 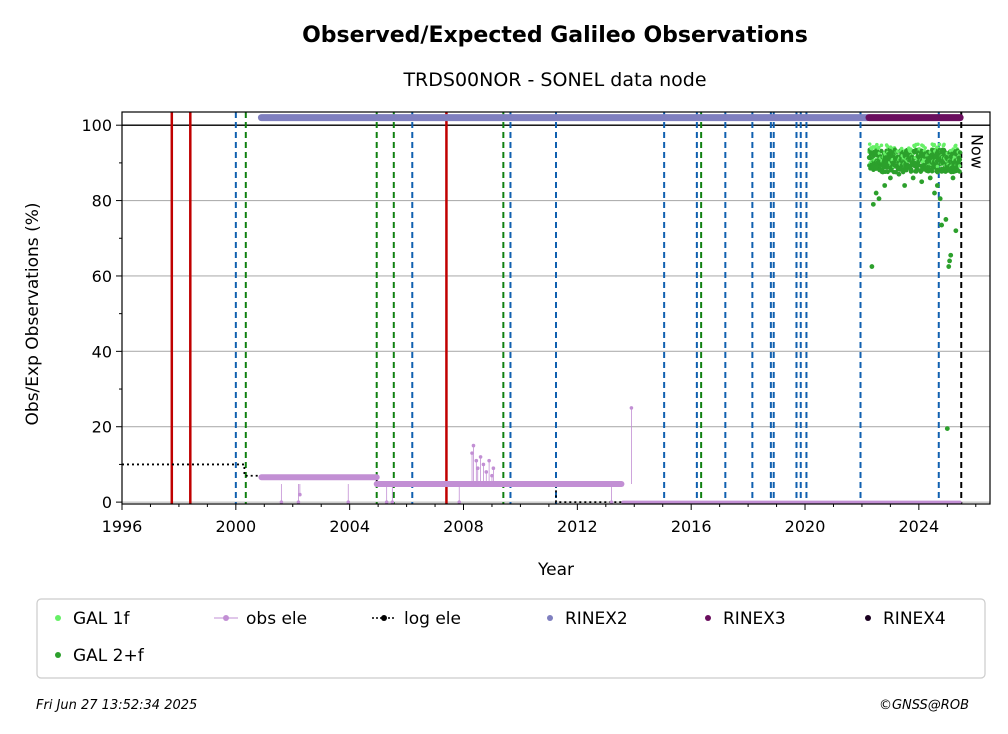 What do you see at coordinates (102, 351) in the screenshot?
I see `y-tick-label: 40` at bounding box center [102, 351].